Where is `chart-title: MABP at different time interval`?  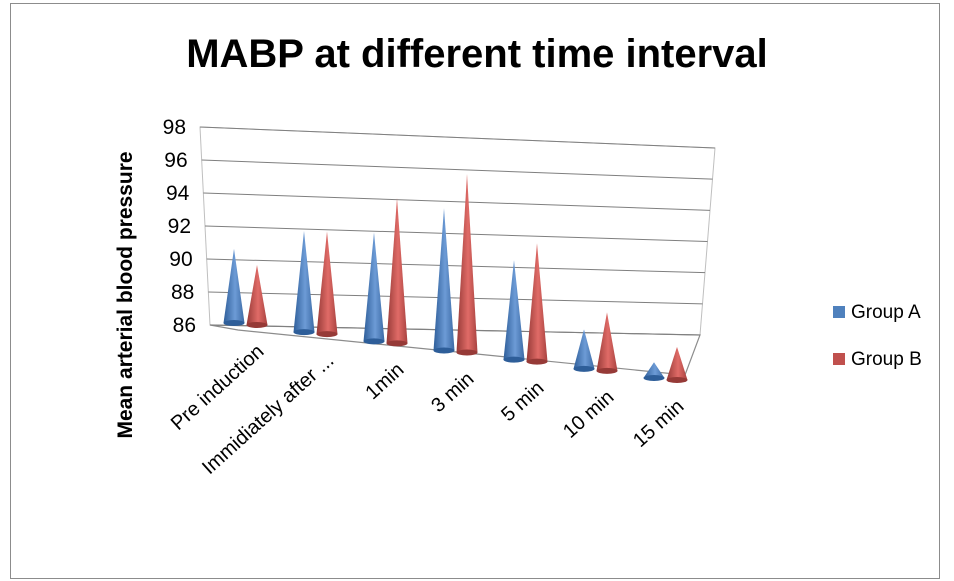 chart-title: MABP at different time interval is located at coordinates (477, 54).